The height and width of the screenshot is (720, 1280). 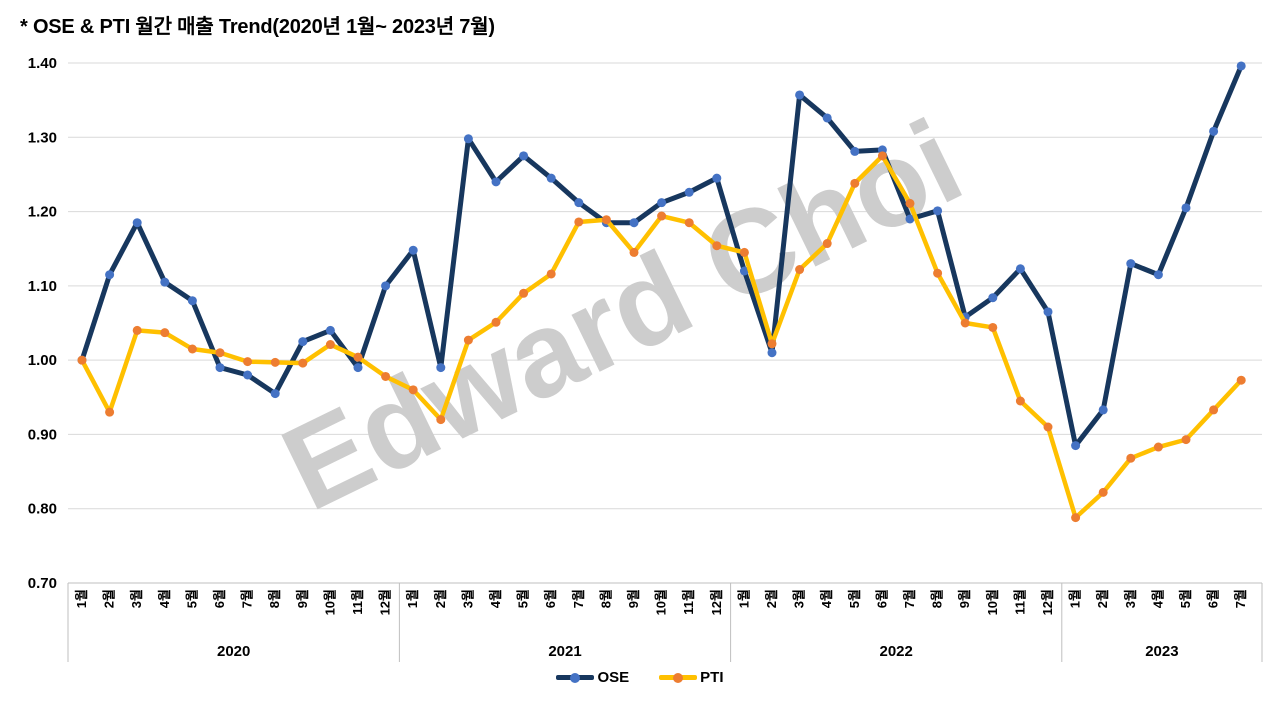 I want to click on y-tick-label: 0.90, so click(x=42, y=434).